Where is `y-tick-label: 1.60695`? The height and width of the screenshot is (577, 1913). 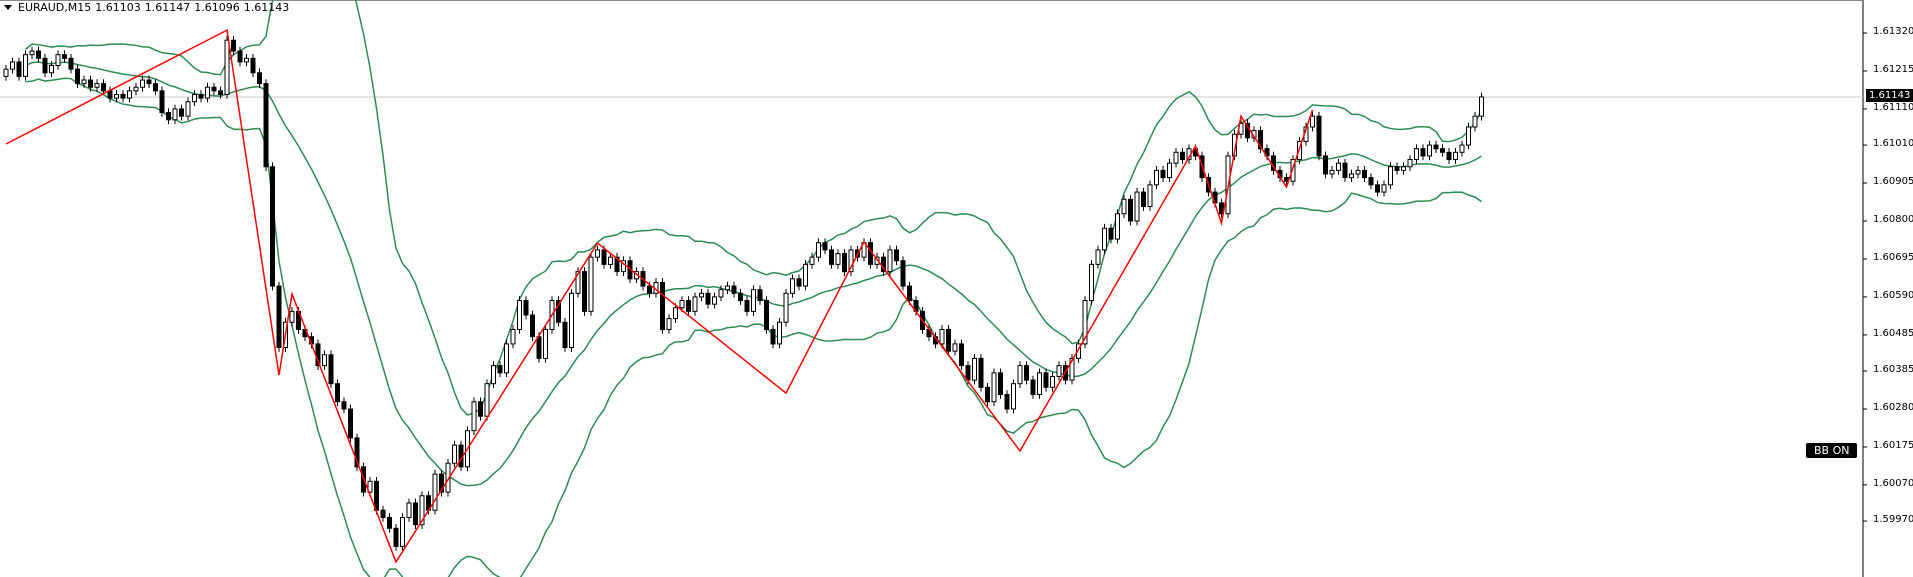
y-tick-label: 1.60695 is located at coordinates (1893, 257).